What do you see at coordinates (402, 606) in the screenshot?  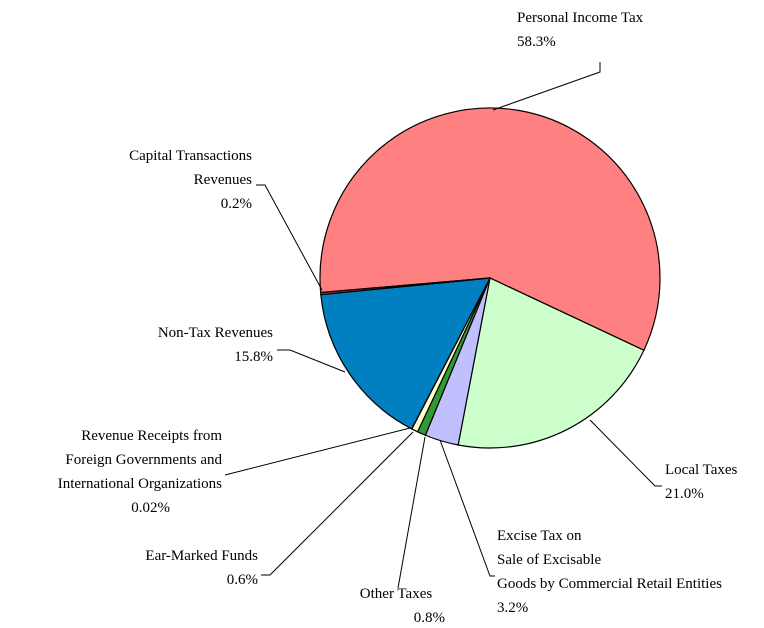 I see `slice-label: Other Taxes 0.8%` at bounding box center [402, 606].